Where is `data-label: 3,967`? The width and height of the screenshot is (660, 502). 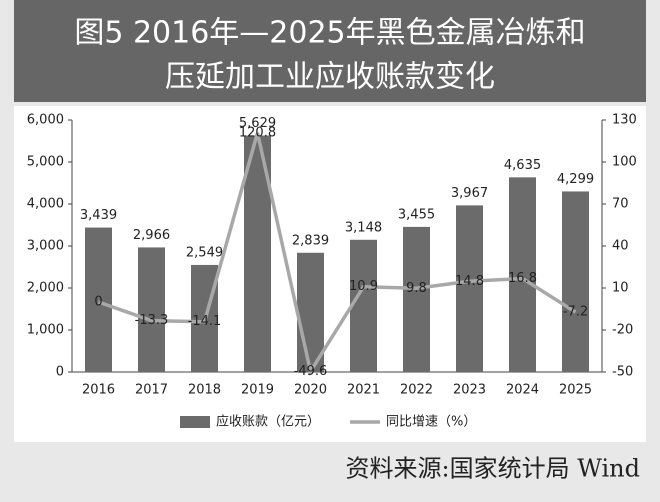
data-label: 3,967 is located at coordinates (469, 193).